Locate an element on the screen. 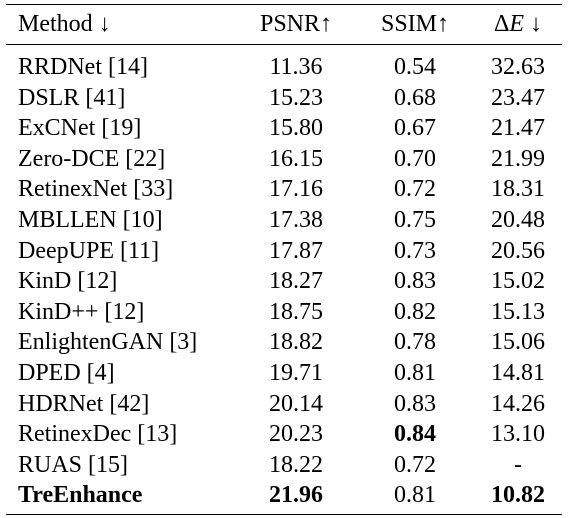 The width and height of the screenshot is (568, 518). cell-ssim: 0.82 is located at coordinates (415, 311).